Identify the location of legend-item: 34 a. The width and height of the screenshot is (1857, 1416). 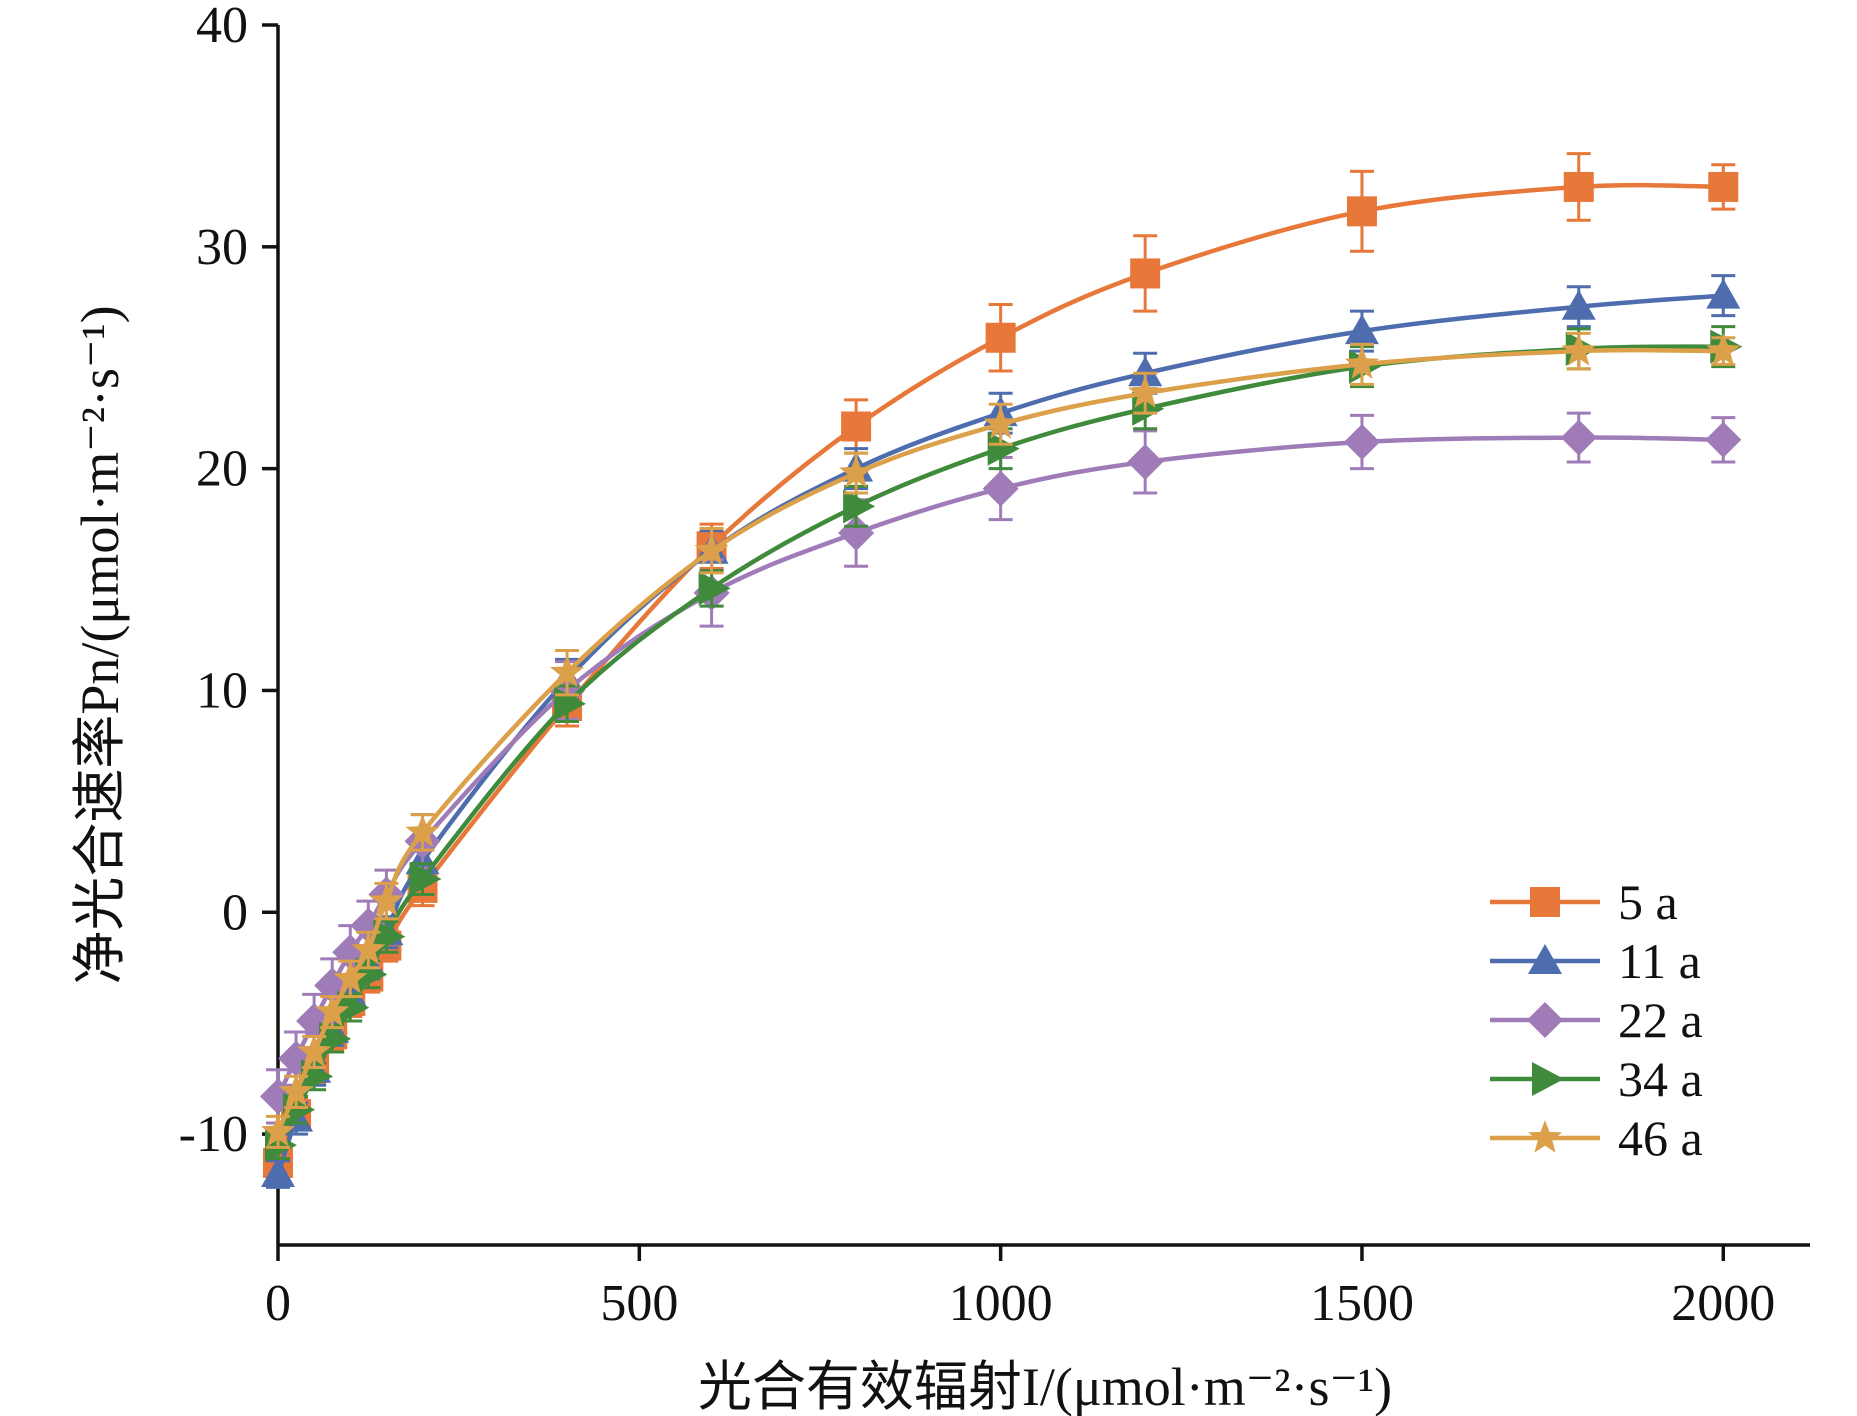
(1596, 1079).